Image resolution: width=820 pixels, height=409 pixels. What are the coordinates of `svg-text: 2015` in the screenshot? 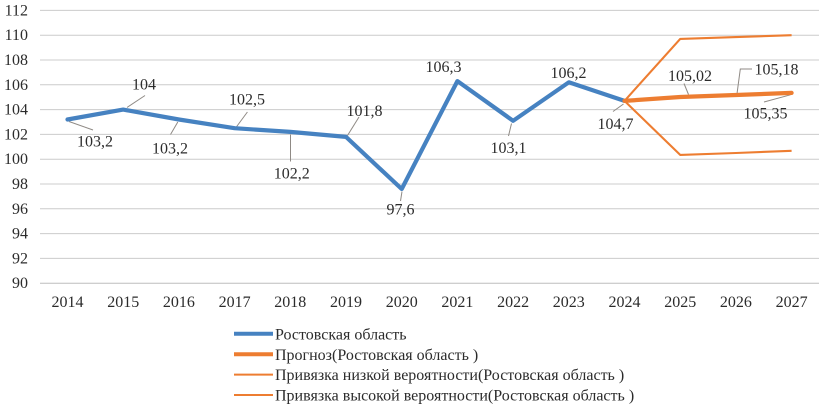 It's located at (123, 302).